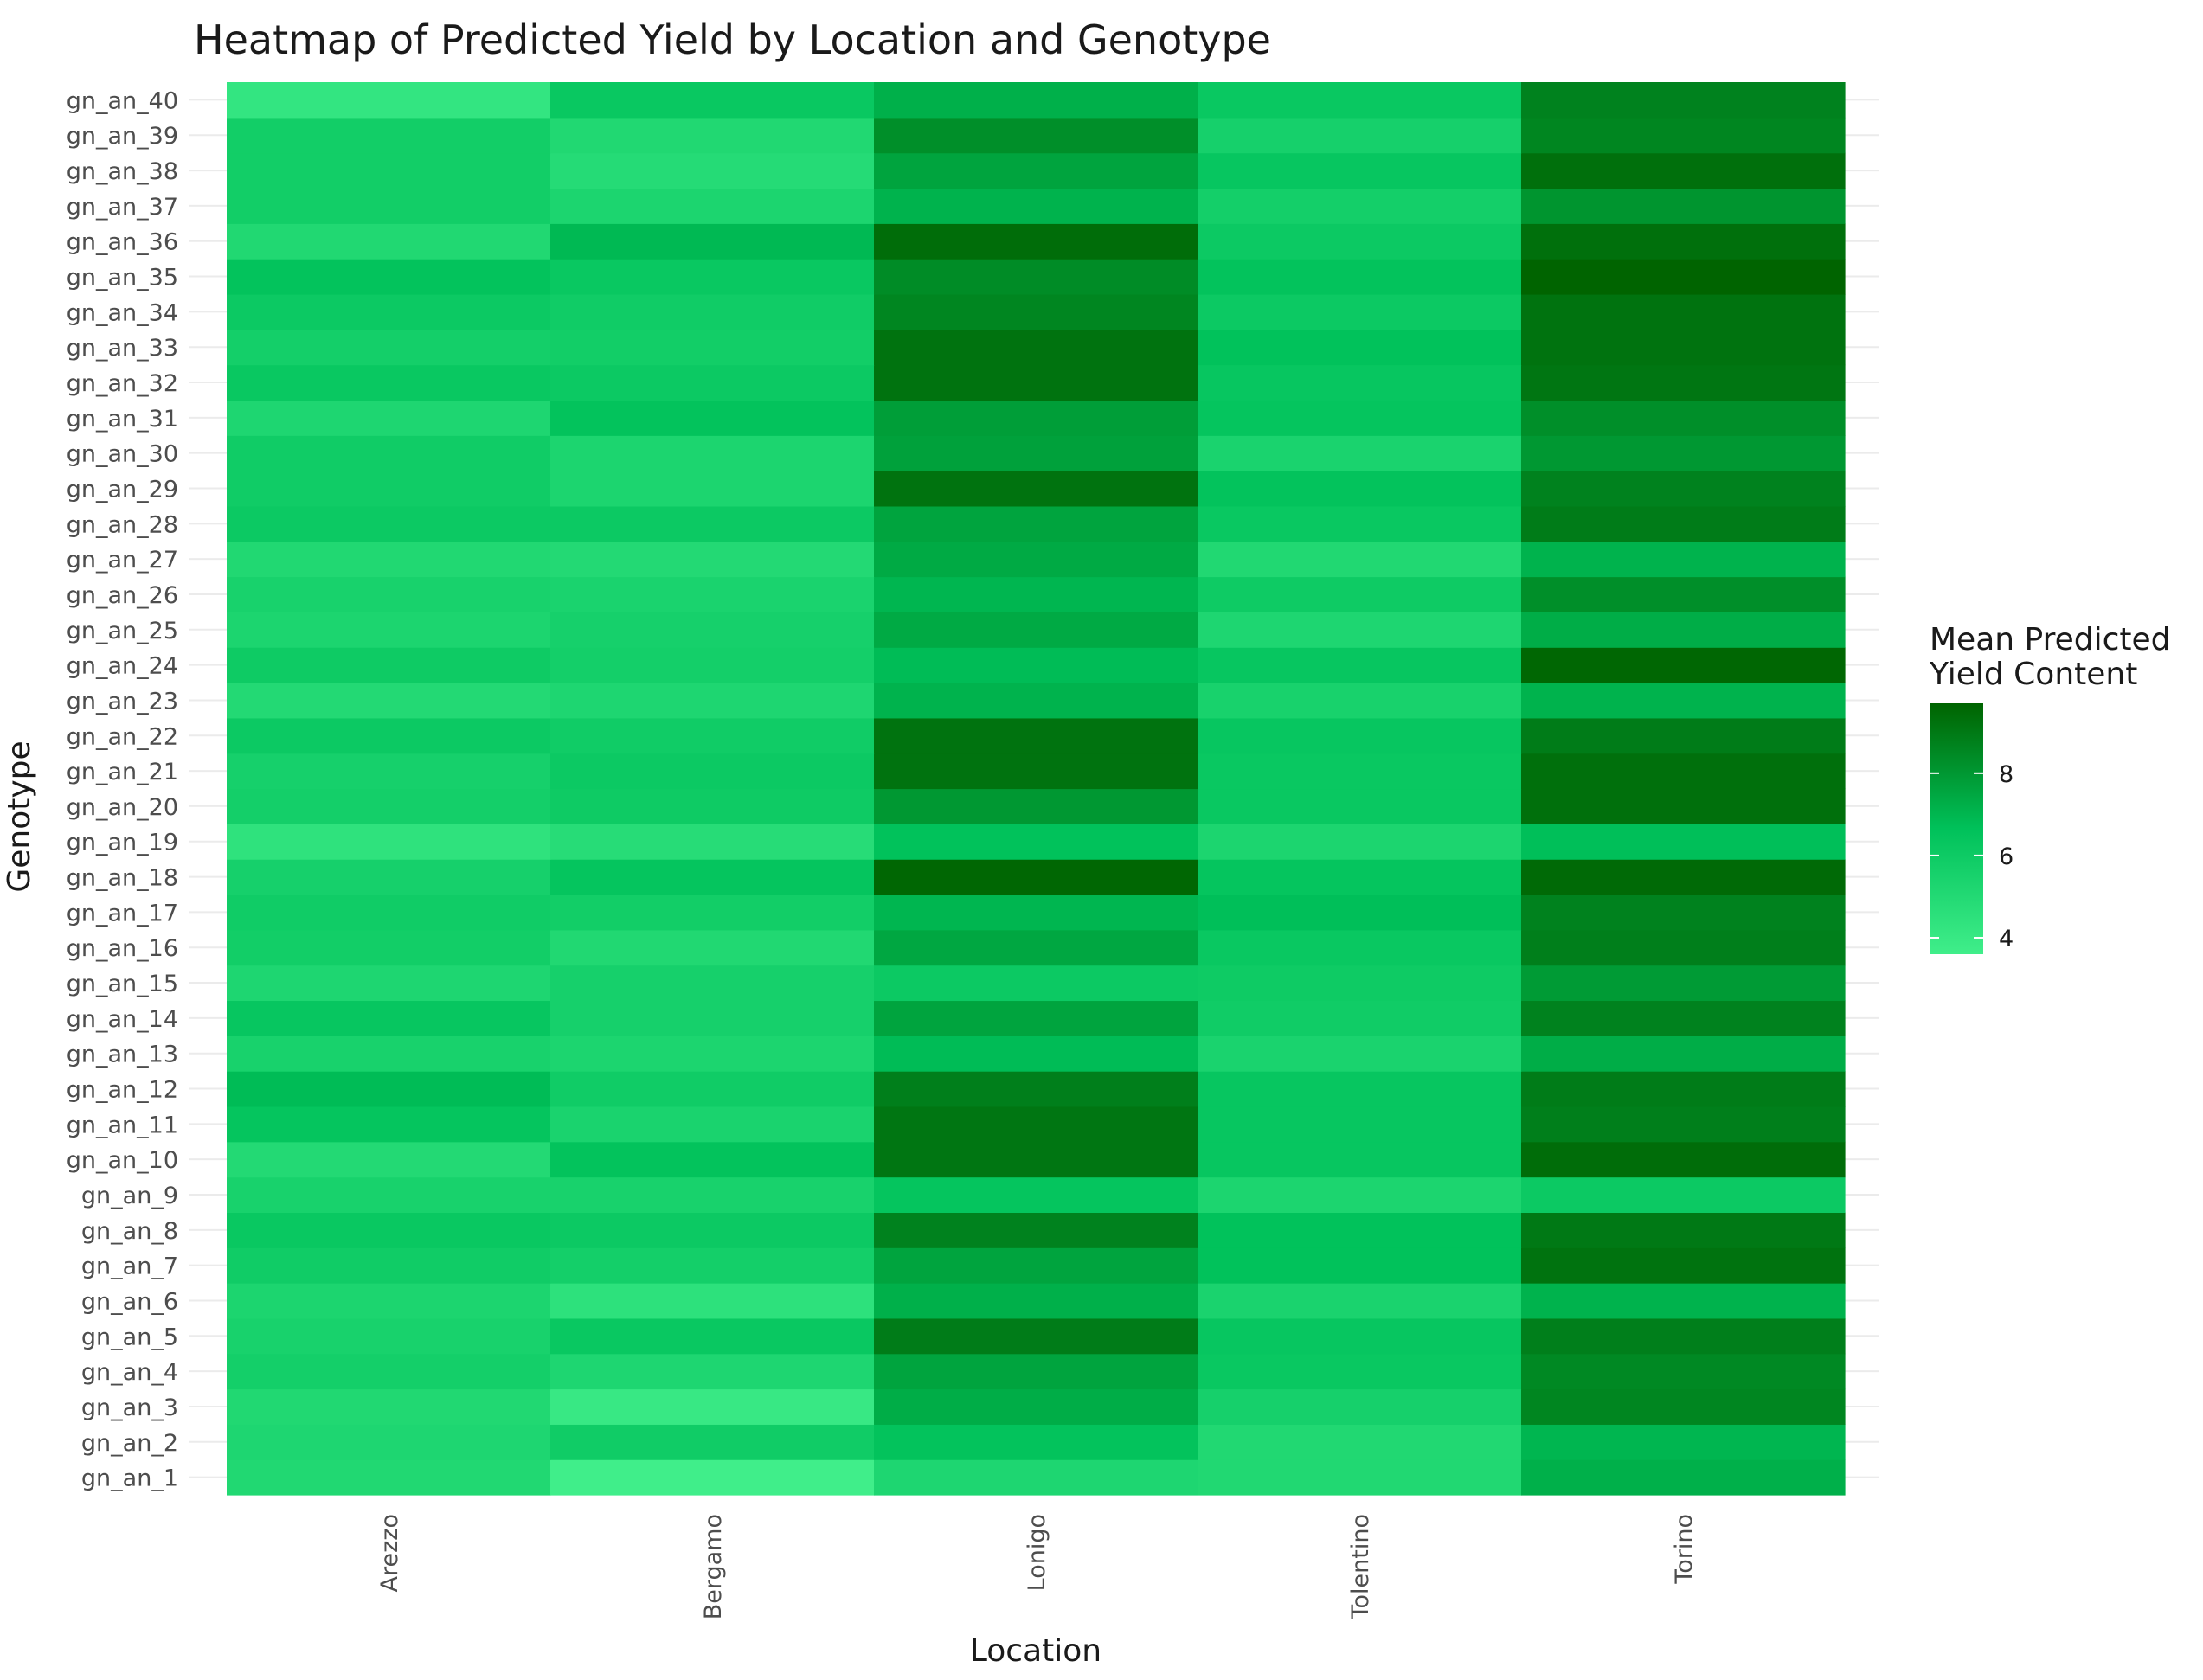  Describe the element at coordinates (122, 207) in the screenshot. I see `y-tick-label: gn_an_37` at that location.